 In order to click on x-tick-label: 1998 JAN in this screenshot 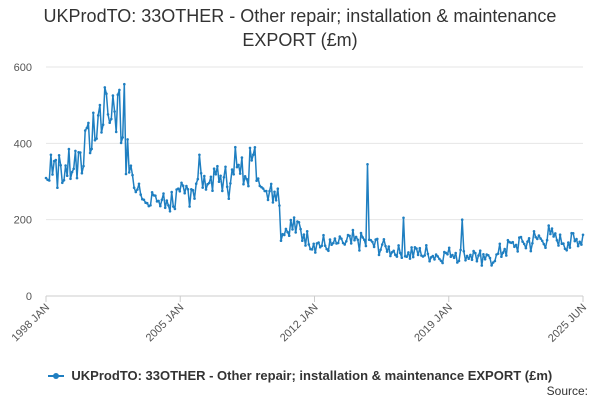, I will do `click(30, 323)`.